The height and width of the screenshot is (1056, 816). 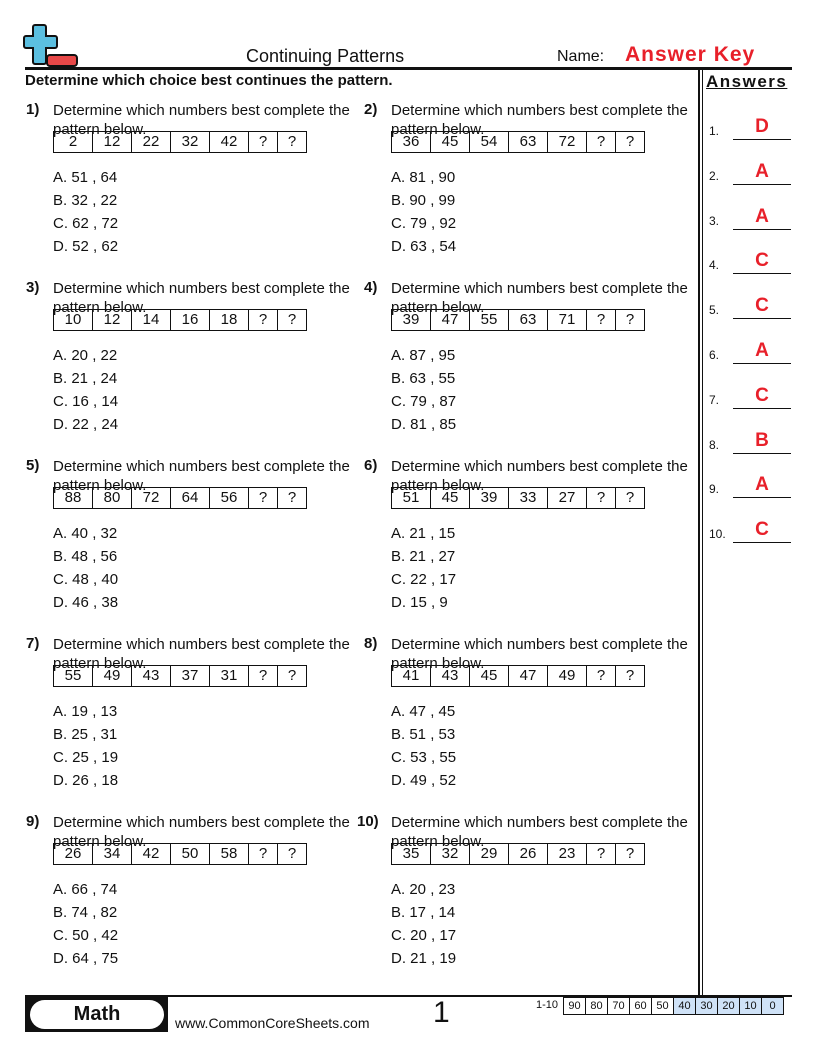 What do you see at coordinates (762, 126) in the screenshot?
I see `answer-value: D` at bounding box center [762, 126].